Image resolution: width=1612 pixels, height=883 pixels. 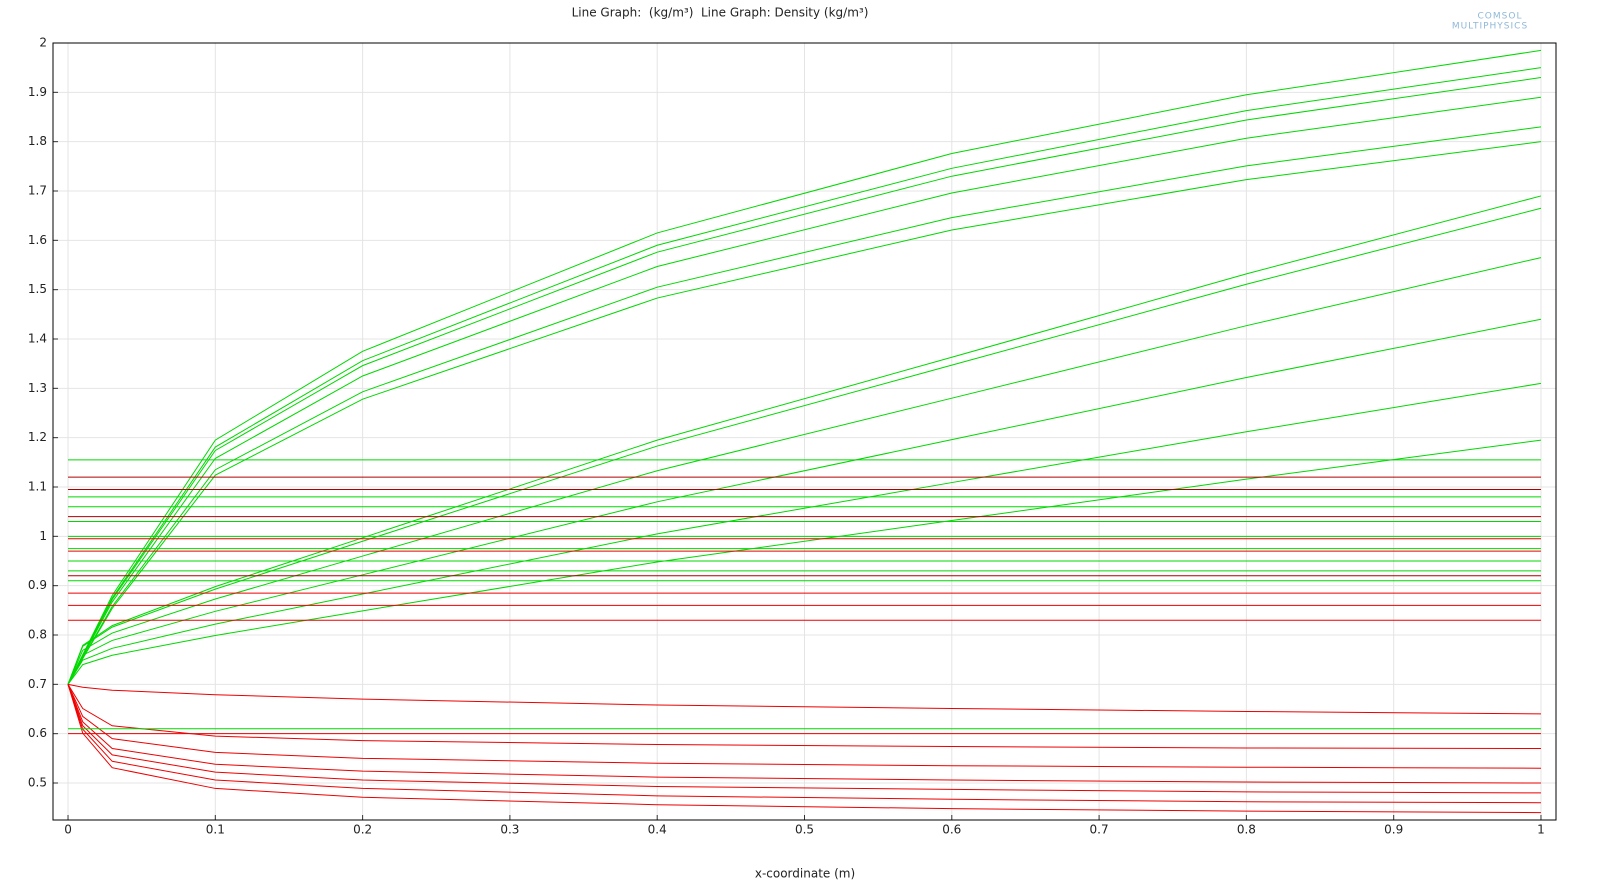 I want to click on x-tick-label: 0.8, so click(x=1246, y=830).